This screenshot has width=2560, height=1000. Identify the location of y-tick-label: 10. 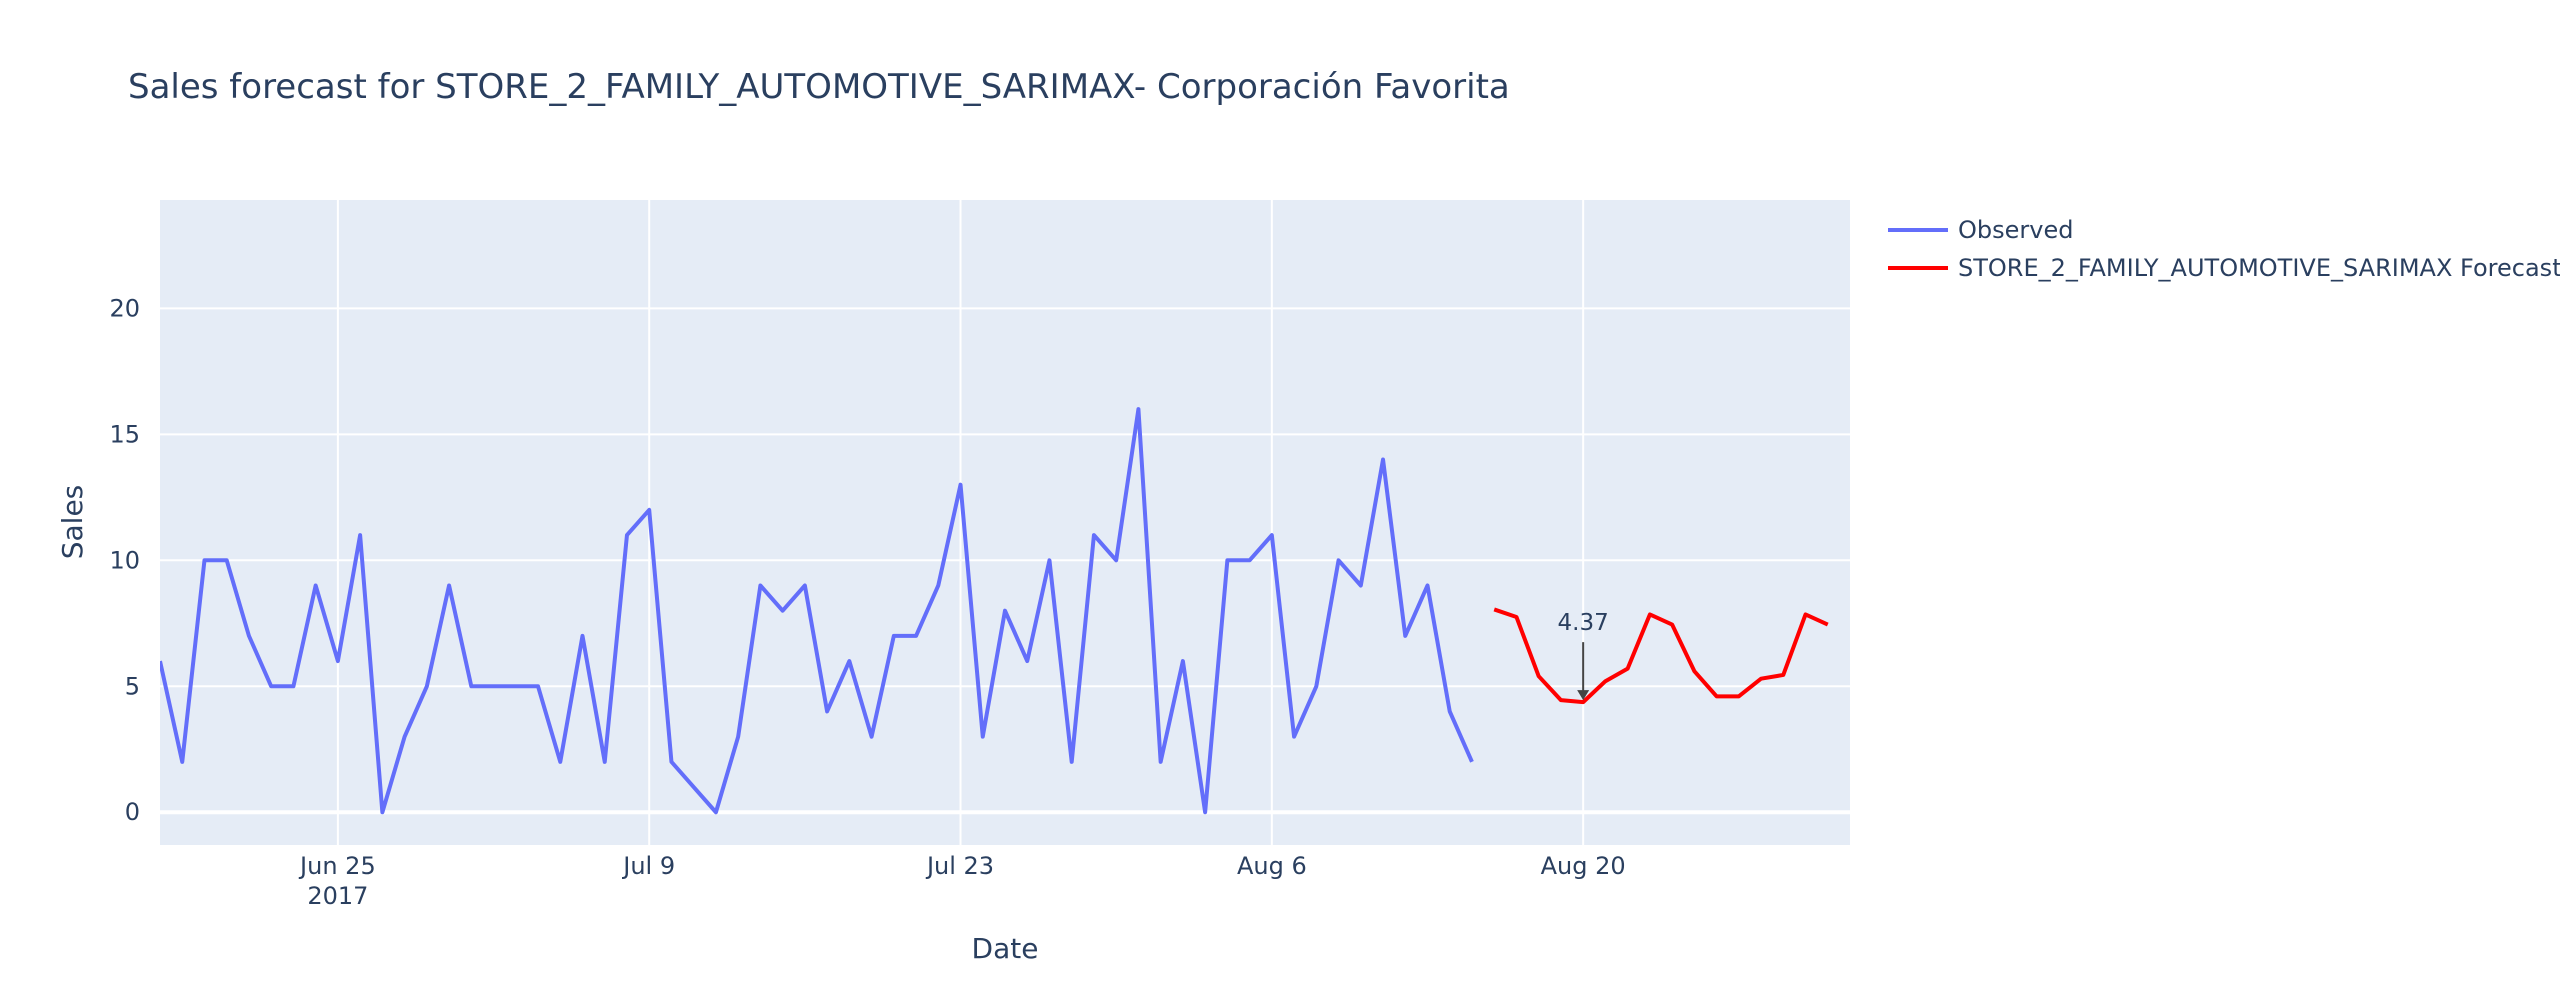
(124, 560).